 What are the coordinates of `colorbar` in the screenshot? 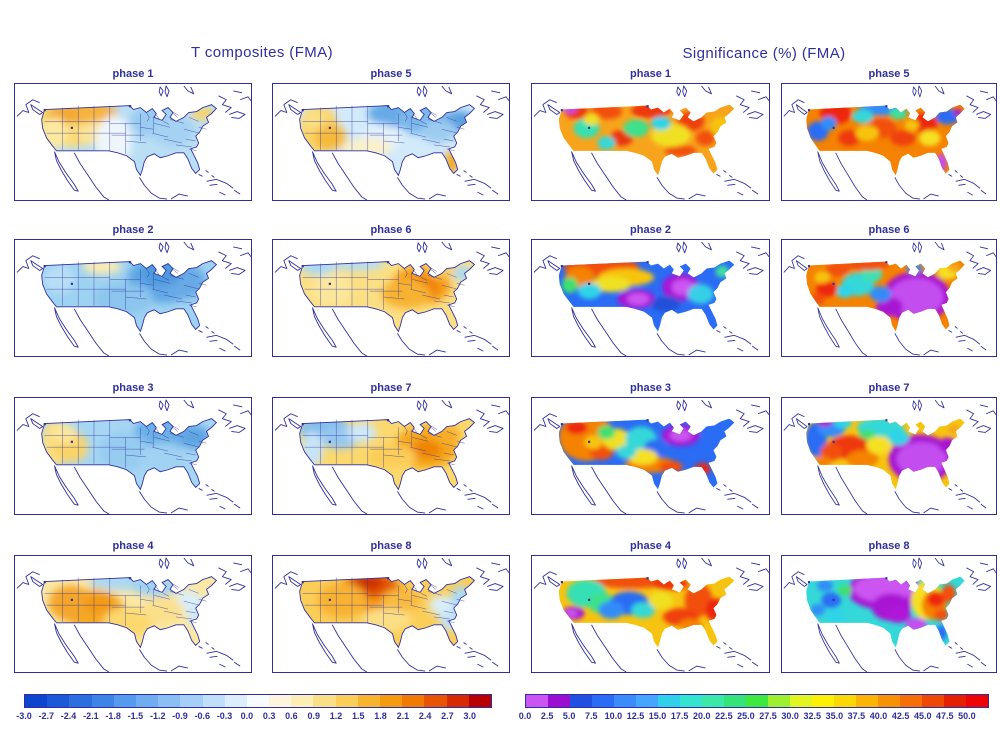 It's located at (757, 701).